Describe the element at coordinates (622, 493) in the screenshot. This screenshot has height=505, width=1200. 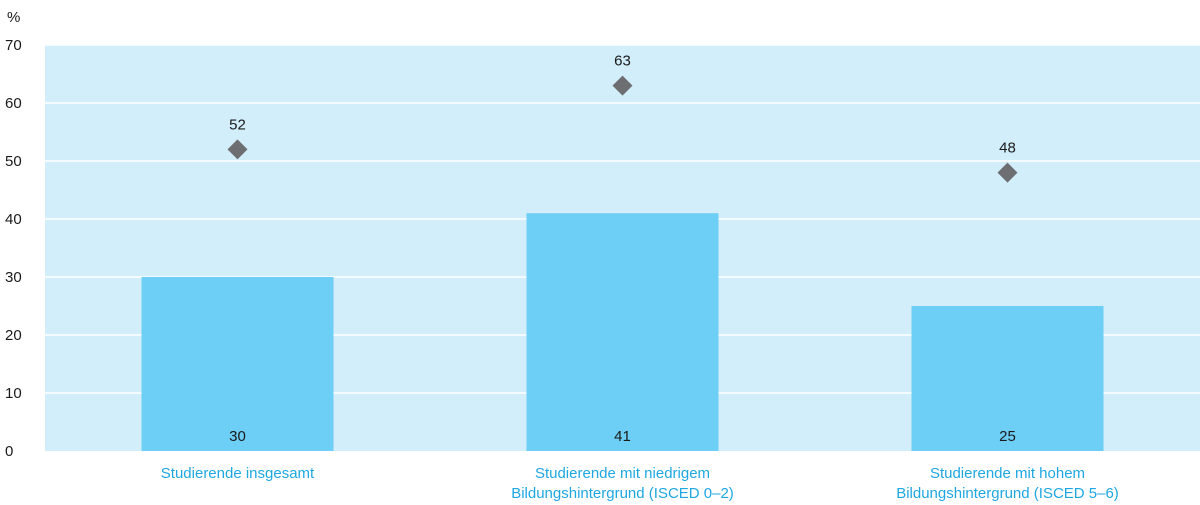
I see `category-label: Bildungshintergrund (ISCED 0–2)` at that location.